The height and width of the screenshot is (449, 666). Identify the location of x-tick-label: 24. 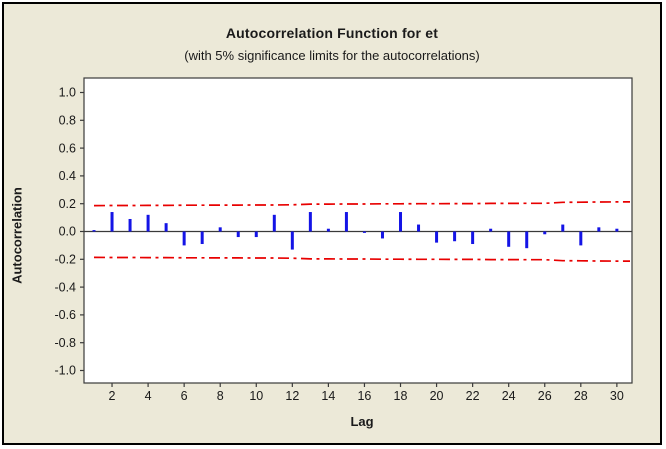
(509, 396).